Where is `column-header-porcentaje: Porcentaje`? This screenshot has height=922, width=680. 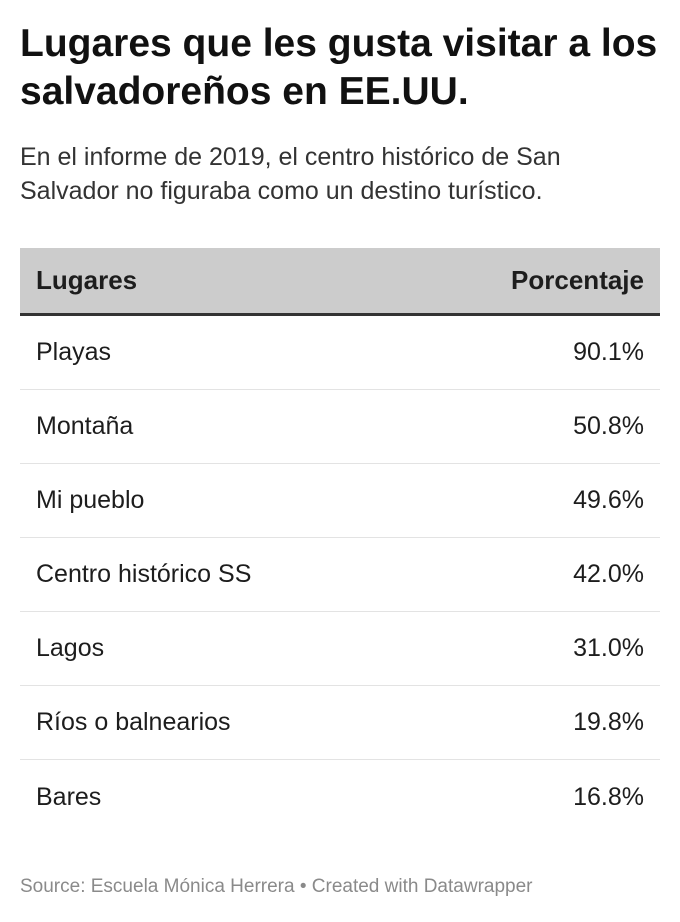
column-header-porcentaje: Porcentaje is located at coordinates (577, 280).